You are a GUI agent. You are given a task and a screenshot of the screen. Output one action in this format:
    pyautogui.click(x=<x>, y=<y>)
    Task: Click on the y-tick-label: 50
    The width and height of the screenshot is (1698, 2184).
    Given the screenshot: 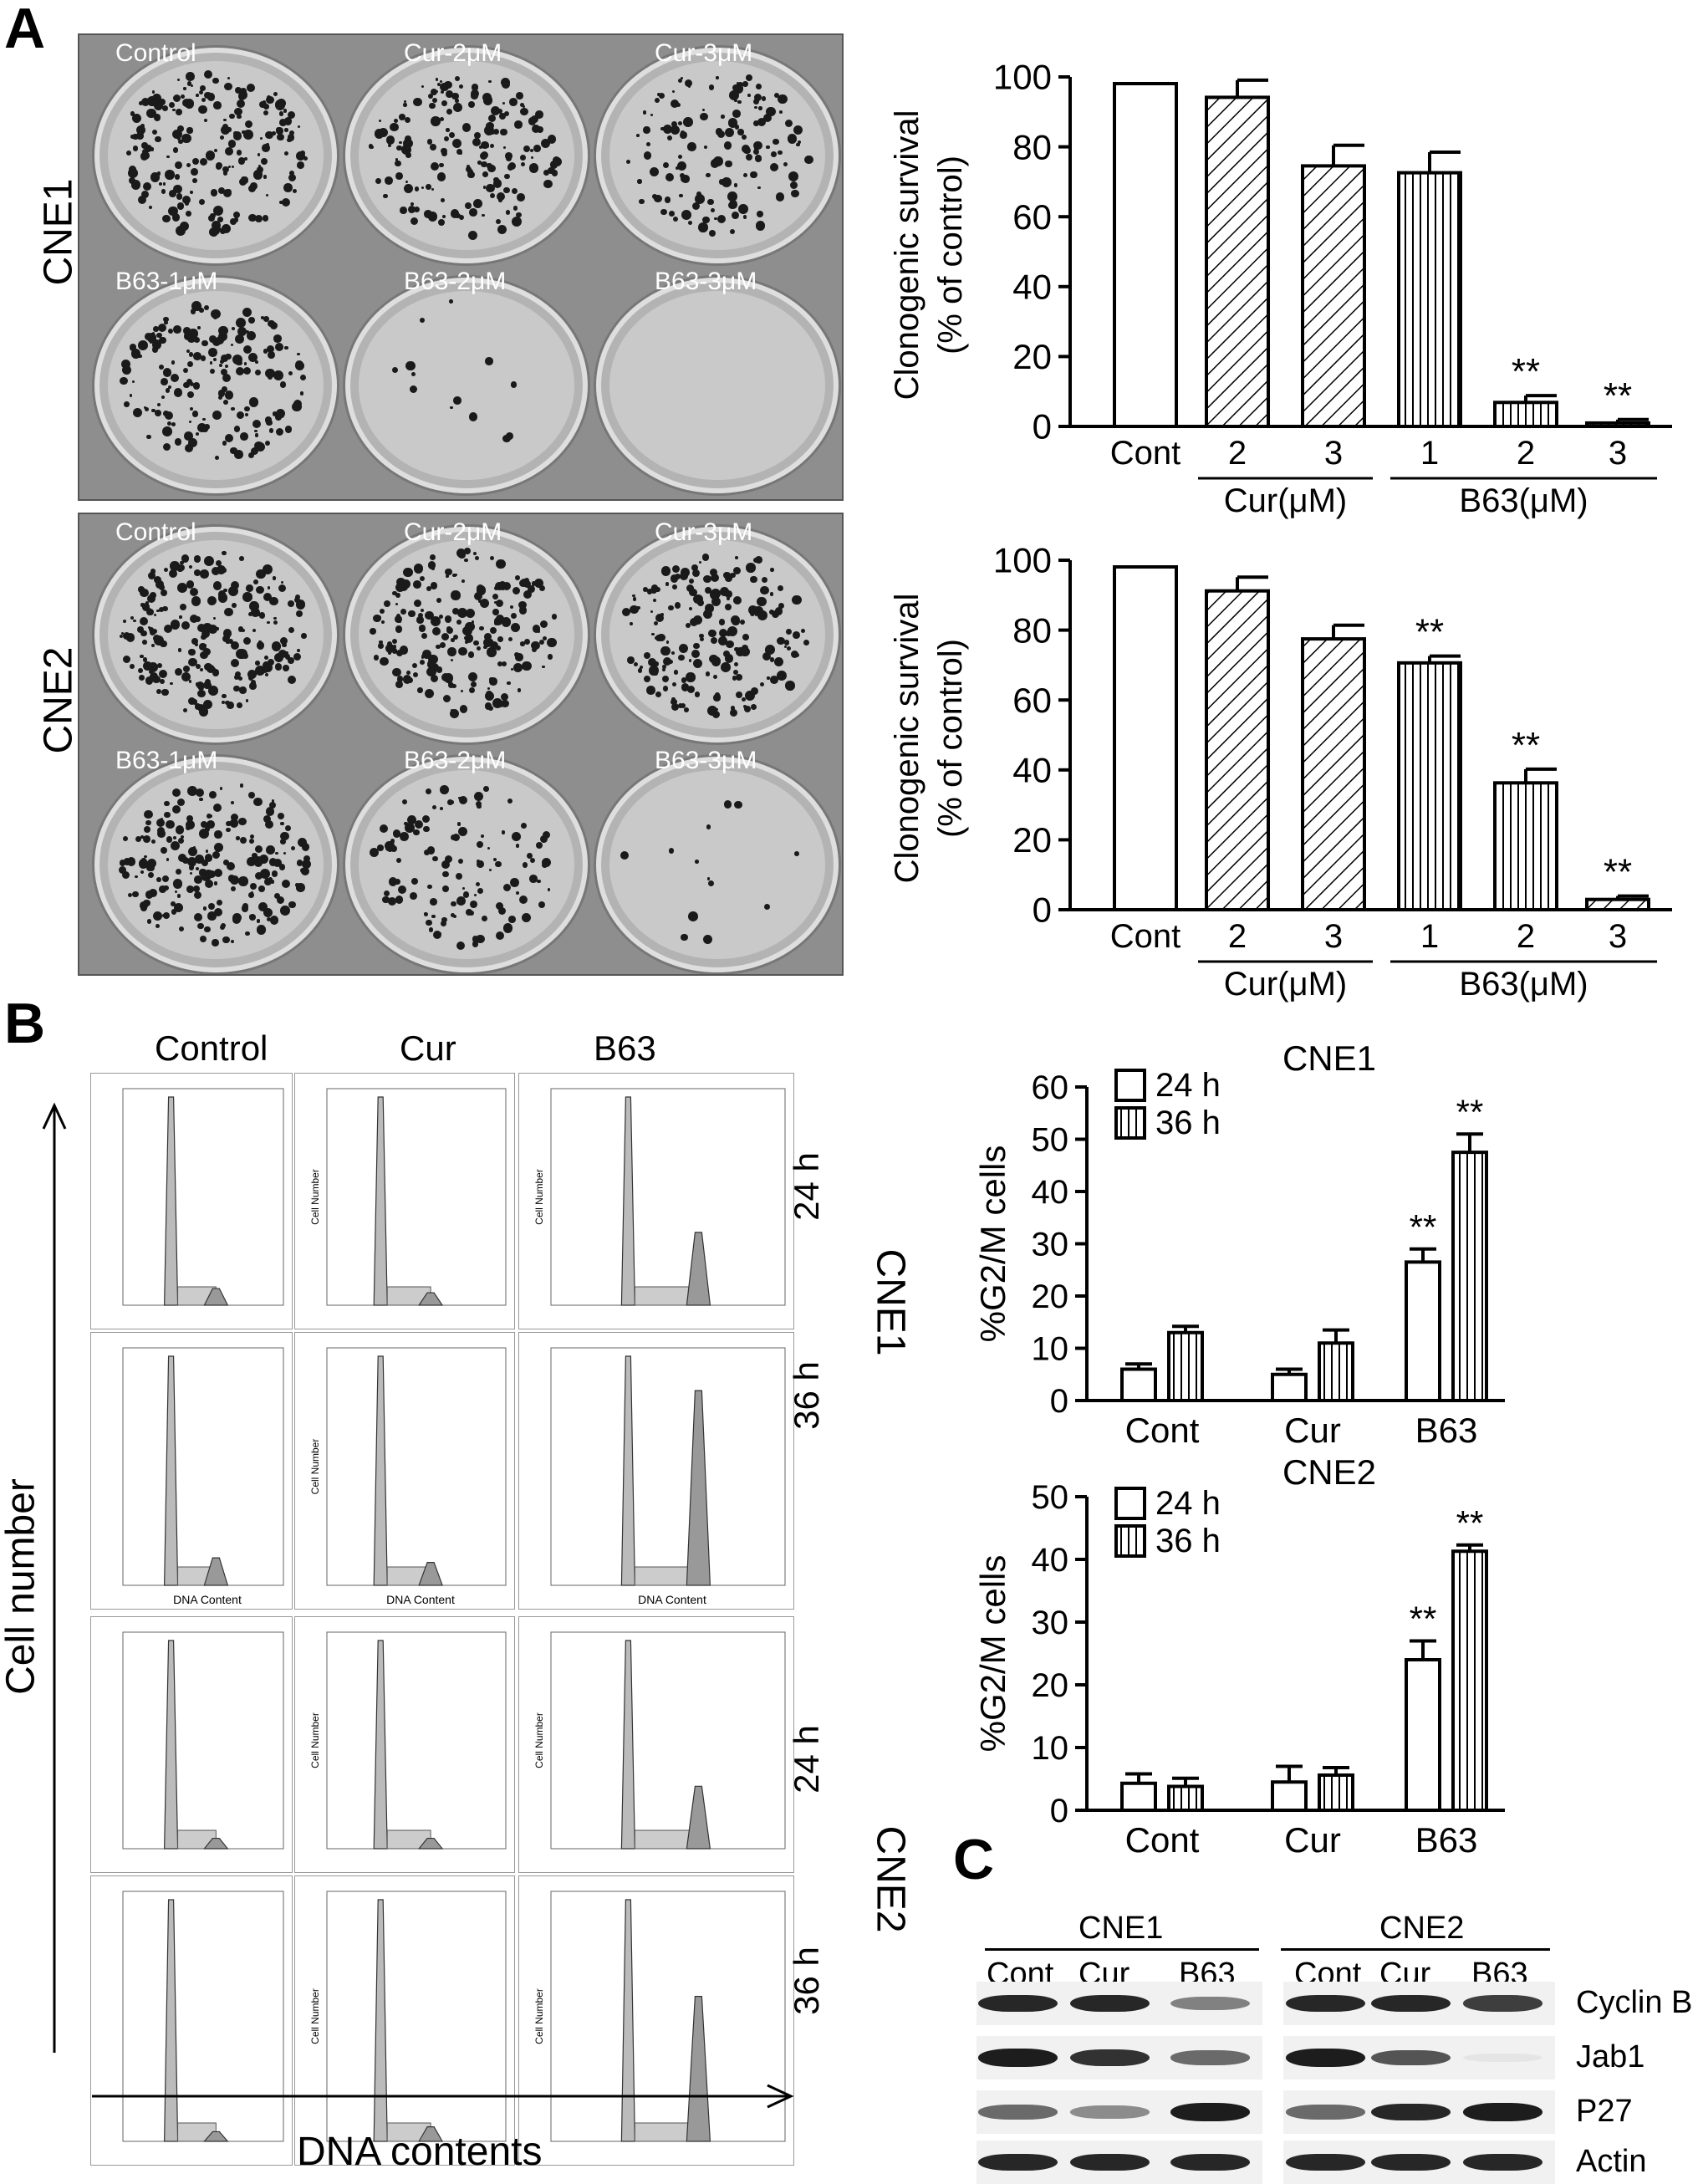 What is the action you would take?
    pyautogui.click(x=1050, y=1497)
    